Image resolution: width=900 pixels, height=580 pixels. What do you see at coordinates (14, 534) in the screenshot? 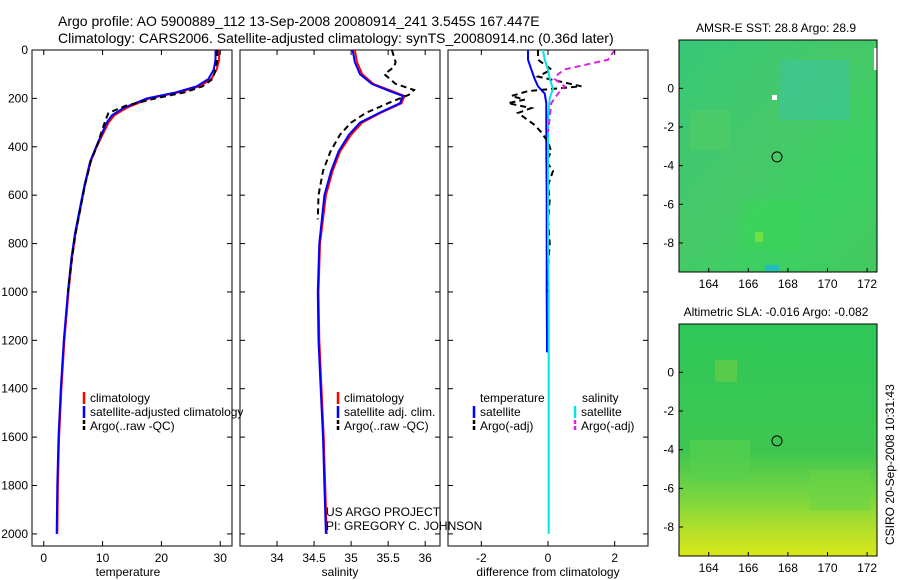
I see `y-tick-label: 2000` at bounding box center [14, 534].